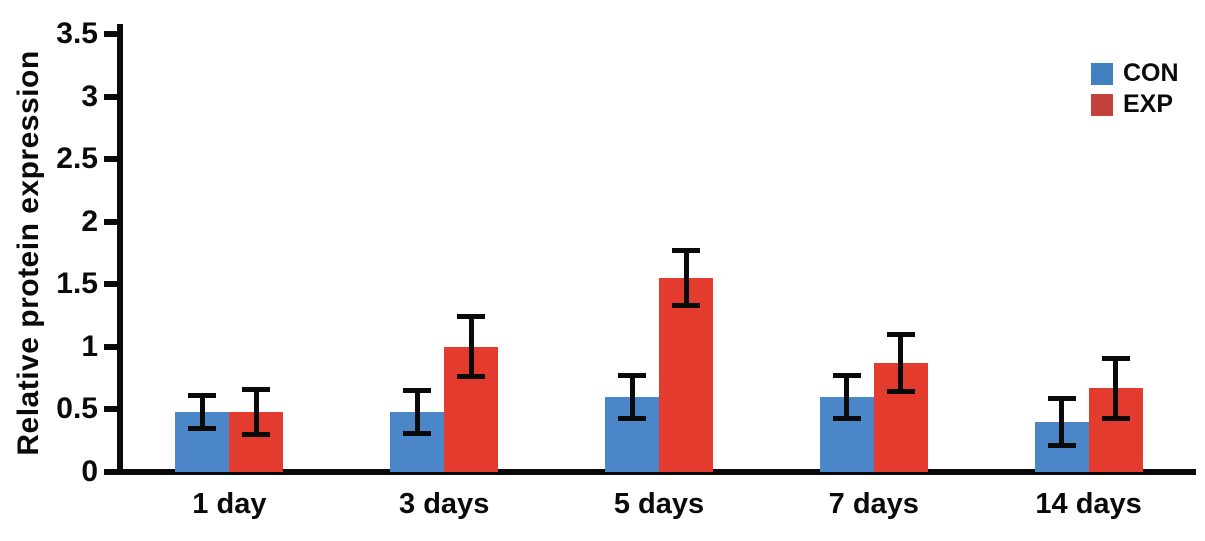 This screenshot has width=1205, height=541. Describe the element at coordinates (686, 250) in the screenshot. I see `error-cap-top-exp-5-days` at that location.